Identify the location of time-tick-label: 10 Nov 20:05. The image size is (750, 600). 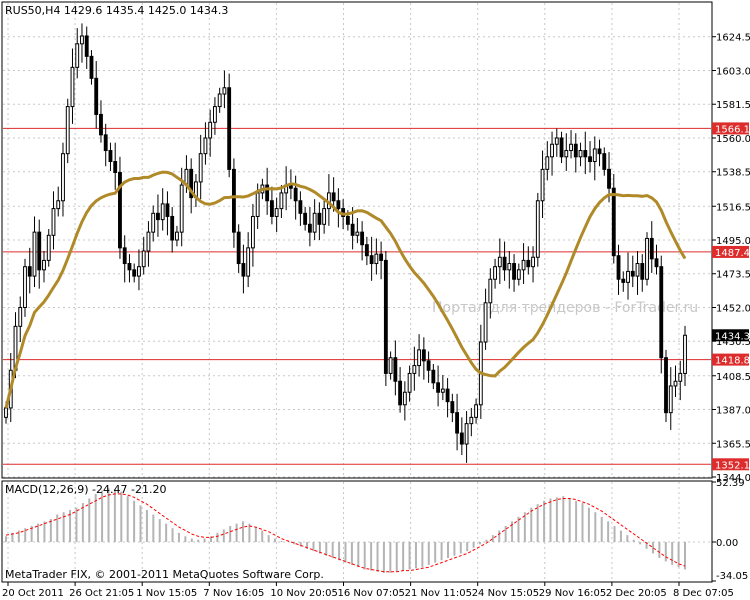
(303, 593).